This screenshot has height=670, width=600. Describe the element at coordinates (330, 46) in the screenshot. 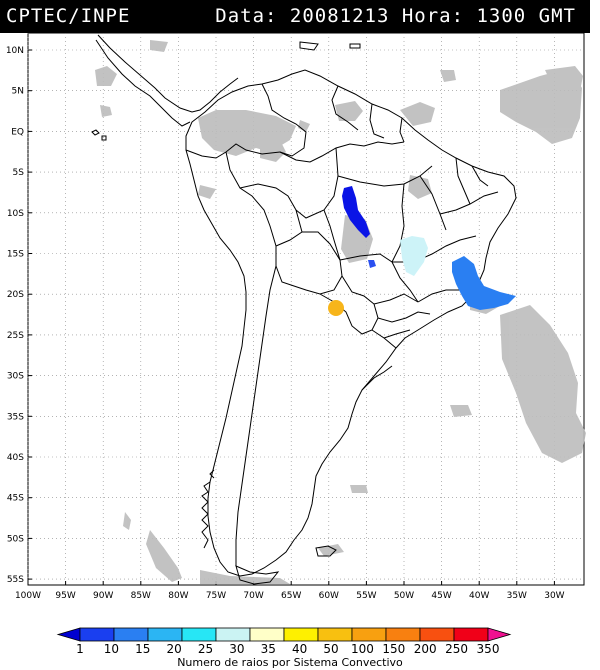

I see `caribbean-islands` at that location.